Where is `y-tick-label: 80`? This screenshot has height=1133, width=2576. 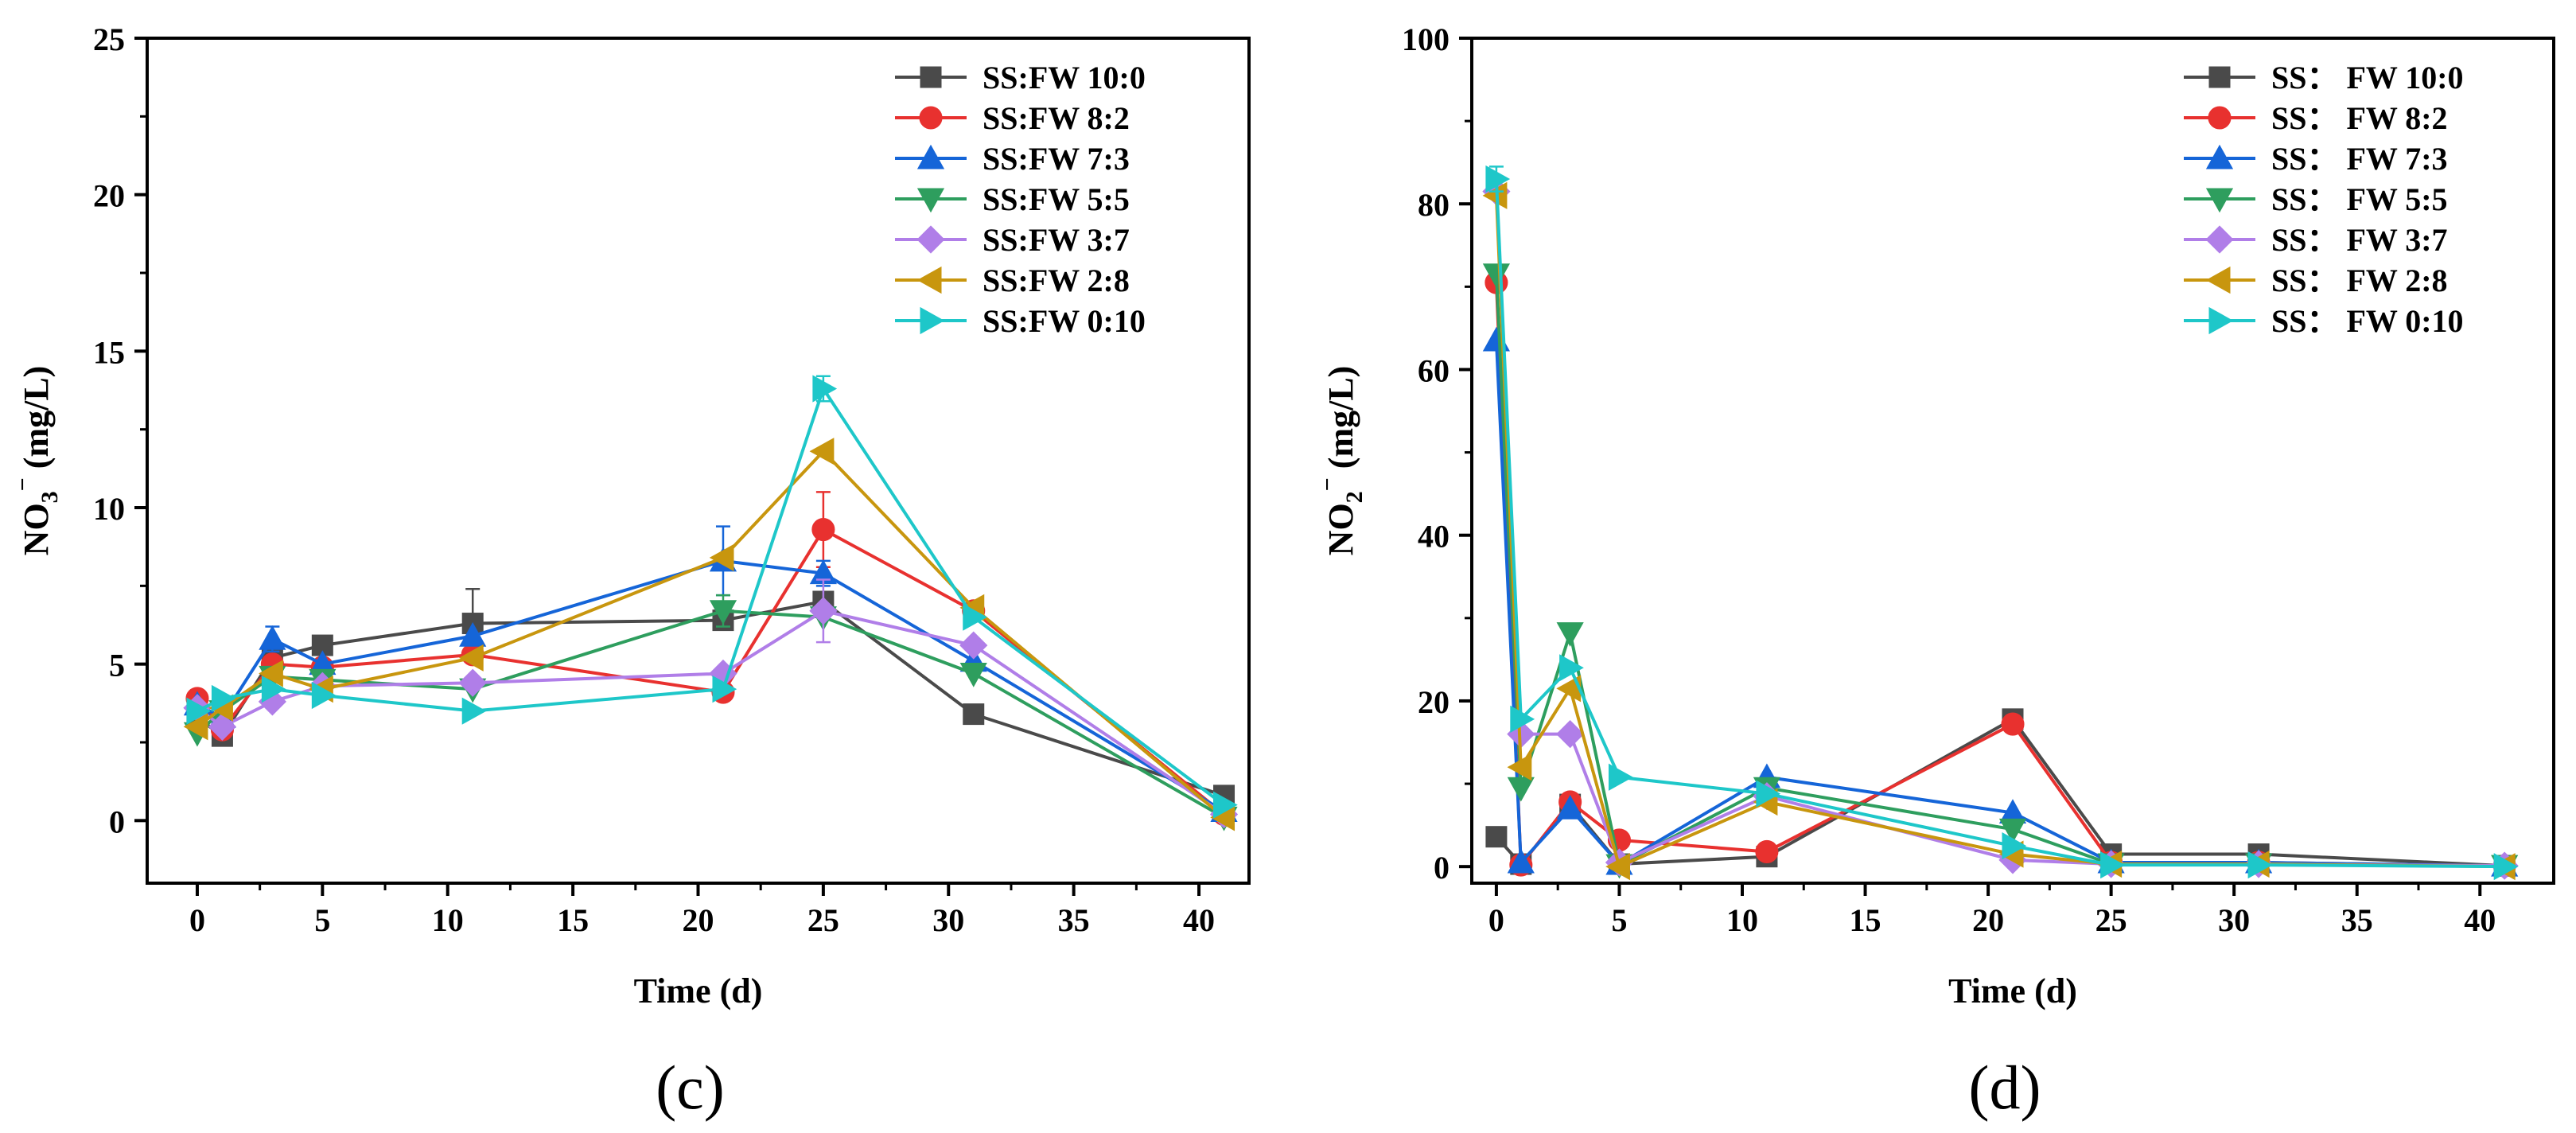 y-tick-label: 80 is located at coordinates (1434, 205).